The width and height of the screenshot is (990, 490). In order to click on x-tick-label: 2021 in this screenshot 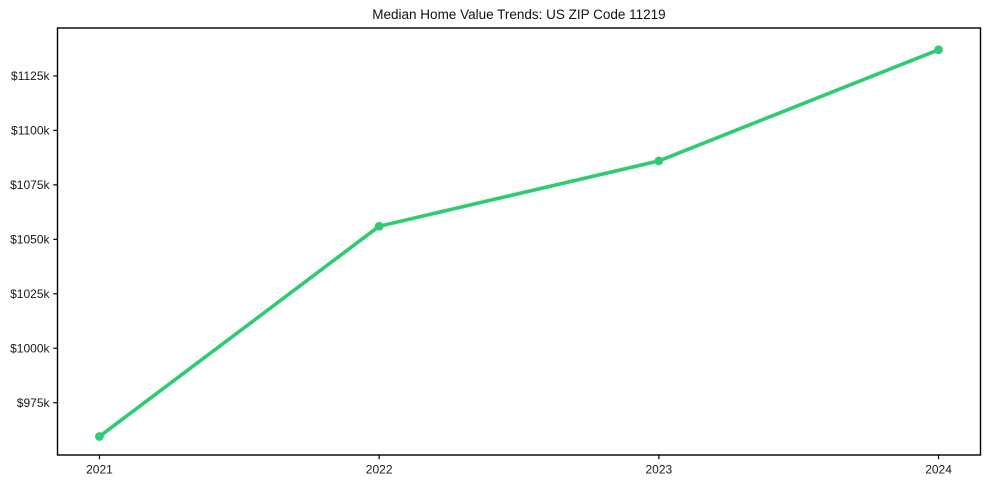, I will do `click(99, 470)`.